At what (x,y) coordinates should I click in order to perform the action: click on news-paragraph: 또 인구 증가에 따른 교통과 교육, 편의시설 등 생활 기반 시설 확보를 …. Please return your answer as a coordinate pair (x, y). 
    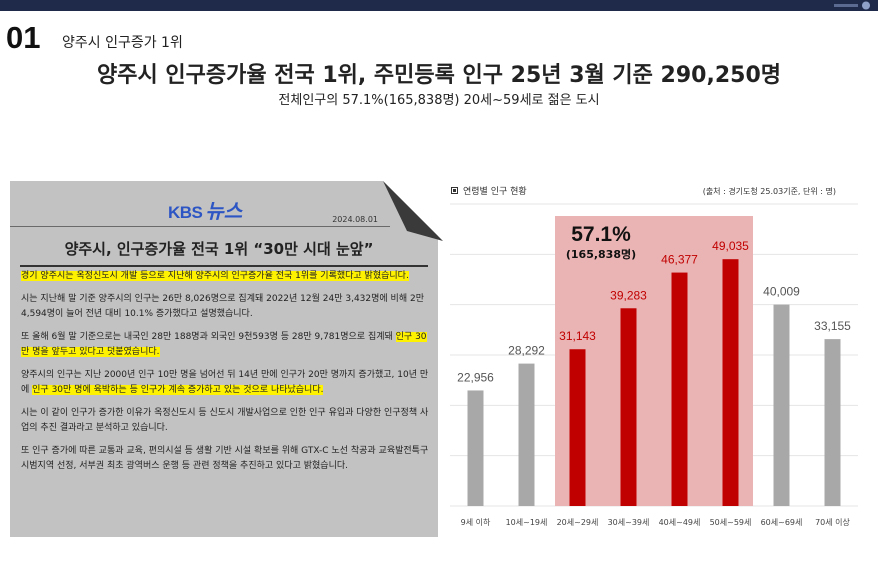
    Looking at the image, I should click on (225, 458).